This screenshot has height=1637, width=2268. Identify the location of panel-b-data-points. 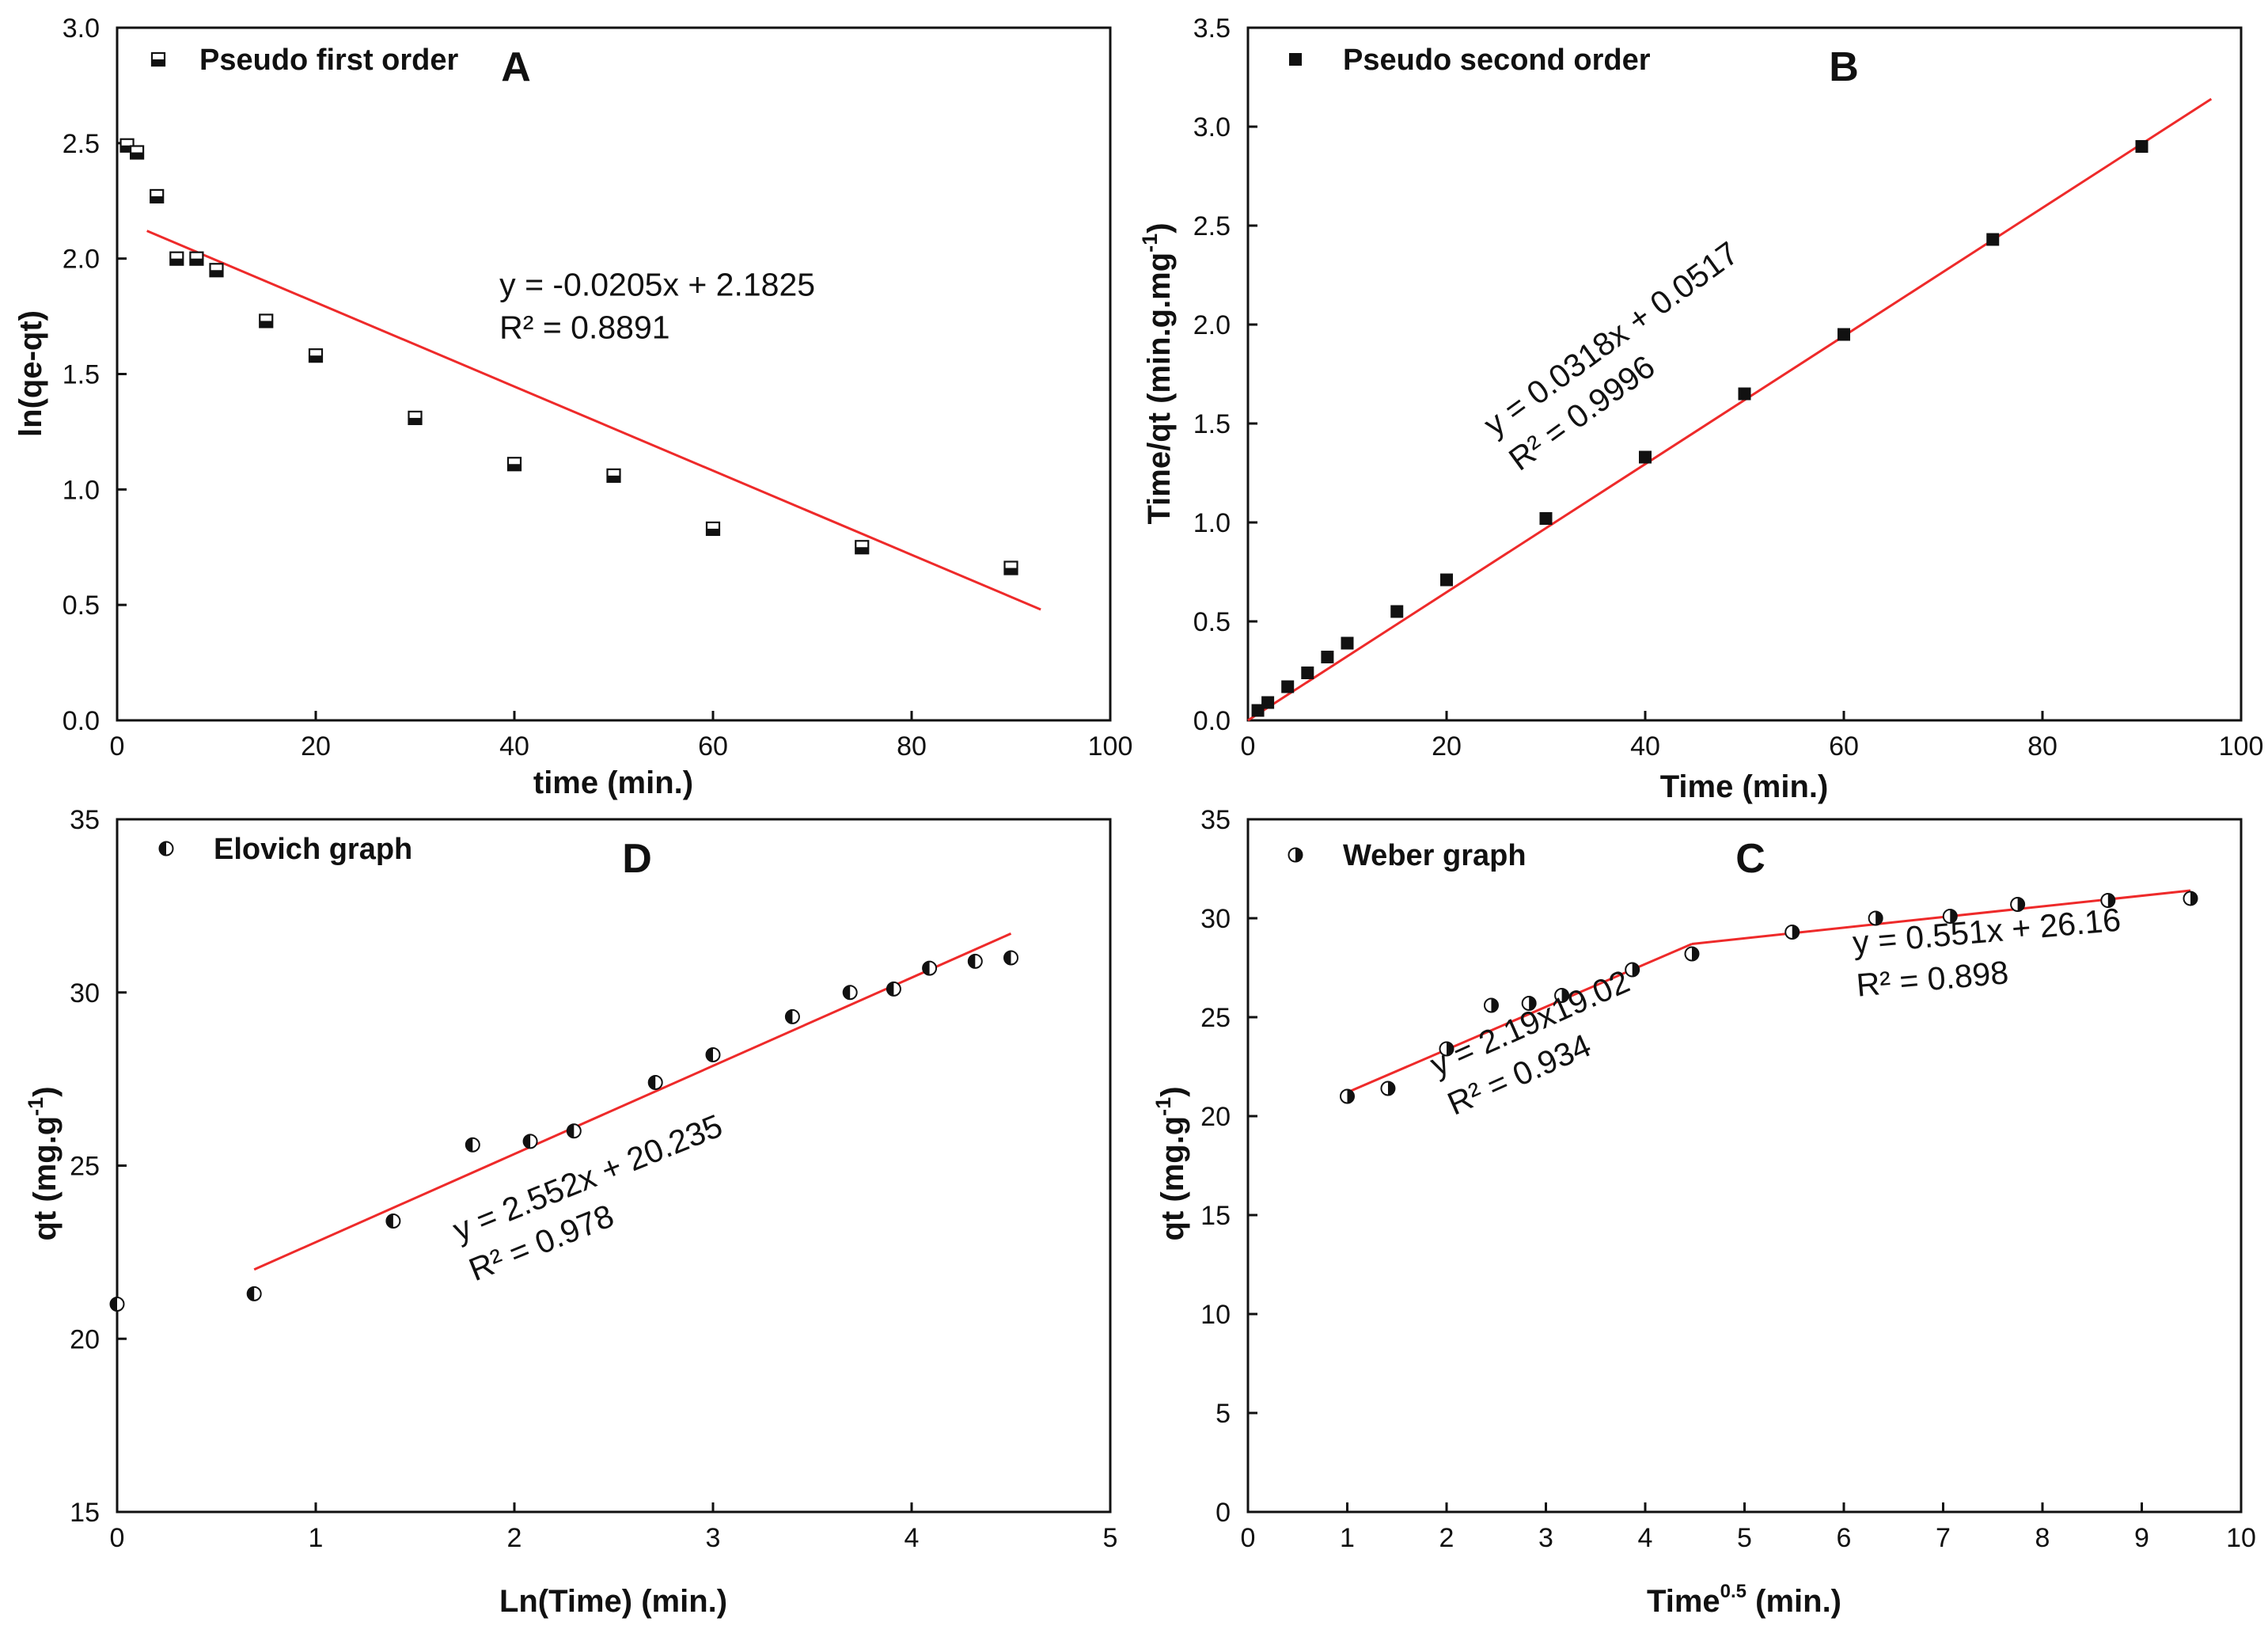
(1700, 428).